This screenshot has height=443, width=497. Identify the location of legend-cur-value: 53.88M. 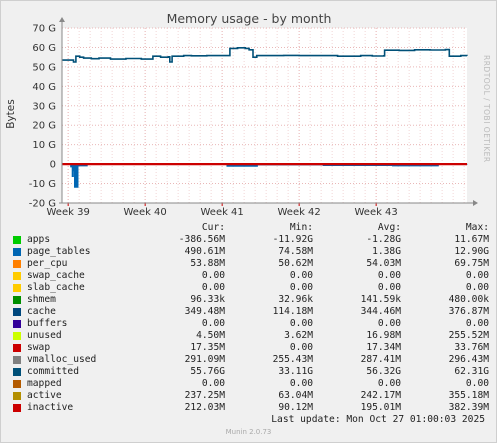
(207, 263).